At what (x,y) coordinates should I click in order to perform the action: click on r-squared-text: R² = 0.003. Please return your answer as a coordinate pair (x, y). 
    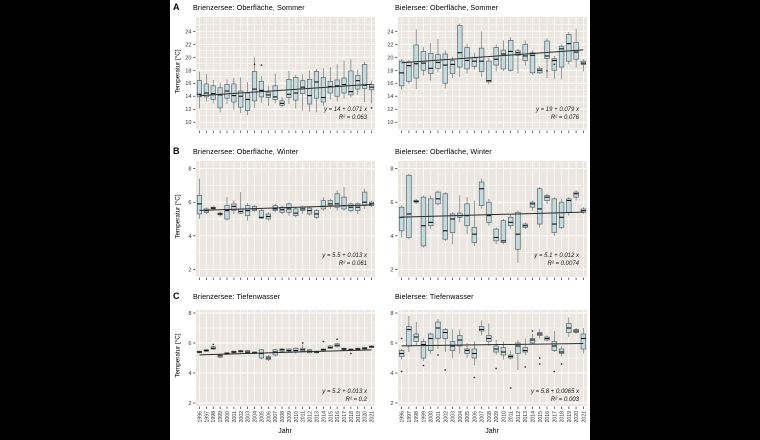
    Looking at the image, I should click on (564, 400).